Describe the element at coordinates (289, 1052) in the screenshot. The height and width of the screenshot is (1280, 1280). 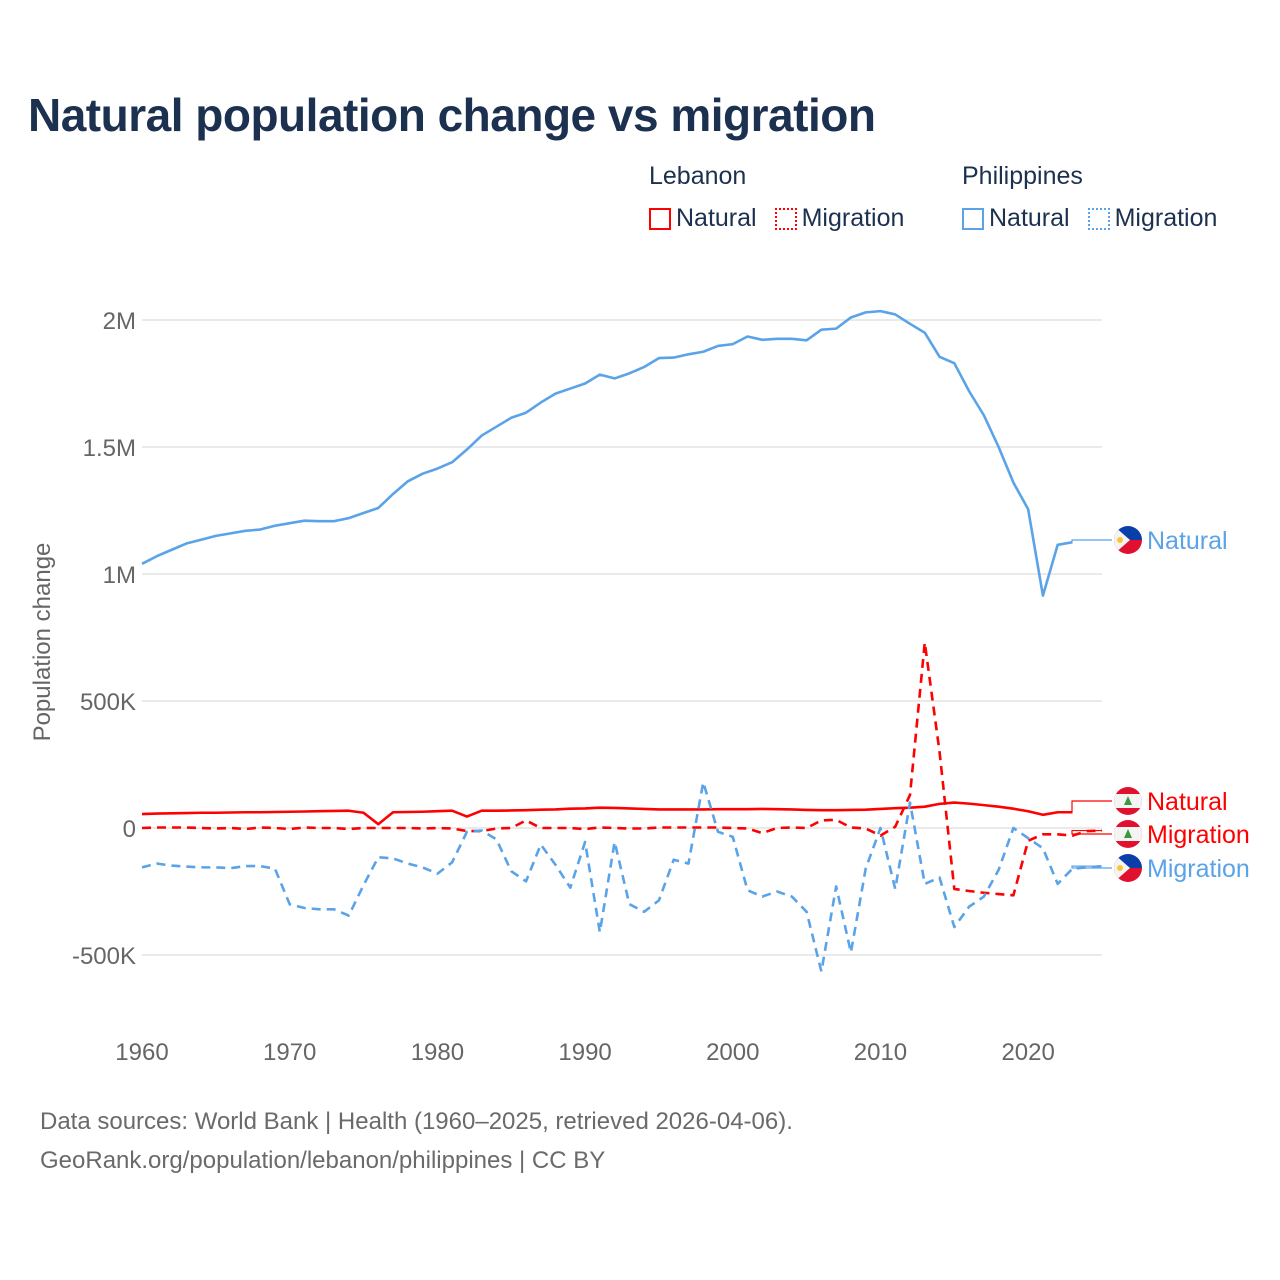
I see `x-tick-label: 1970` at that location.